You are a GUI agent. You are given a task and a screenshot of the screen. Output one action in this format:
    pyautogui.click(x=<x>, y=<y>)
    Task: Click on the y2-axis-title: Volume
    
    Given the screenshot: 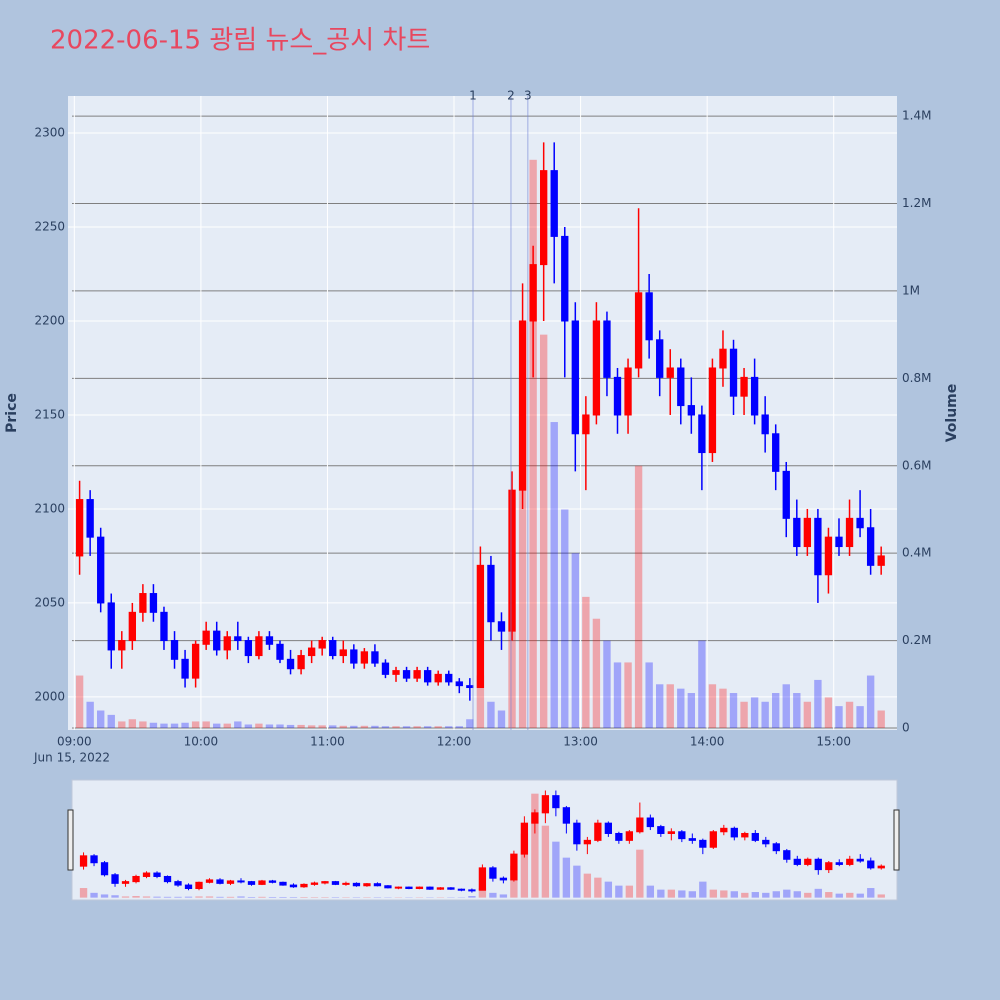 What is the action you would take?
    pyautogui.click(x=952, y=413)
    